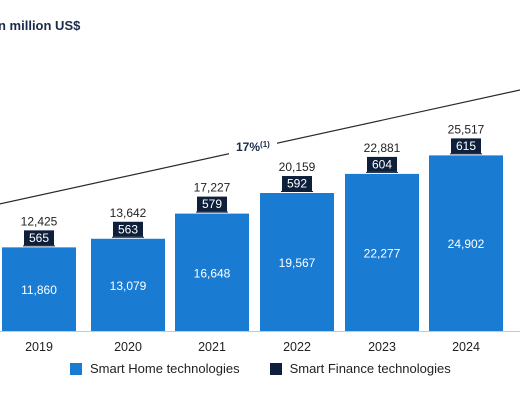 The height and width of the screenshot is (400, 520). Describe the element at coordinates (248, 147) in the screenshot. I see `trend-label-value: 17%` at that location.